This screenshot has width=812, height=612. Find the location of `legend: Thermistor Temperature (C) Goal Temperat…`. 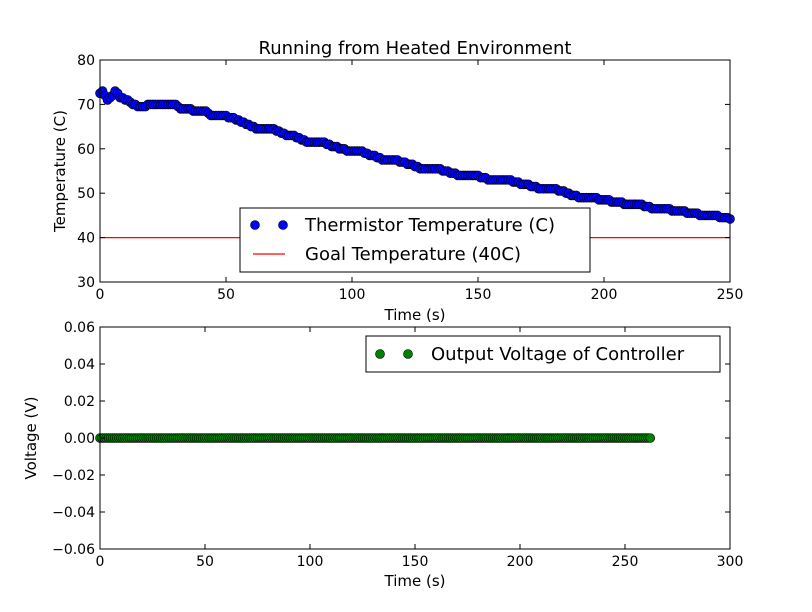

legend: Thermistor Temperature (C) Goal Temperat… is located at coordinates (415, 240).